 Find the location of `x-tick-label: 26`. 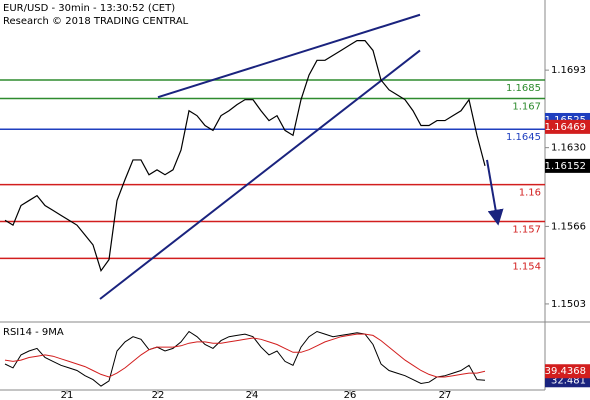

x-tick-label: 26 is located at coordinates (350, 395).